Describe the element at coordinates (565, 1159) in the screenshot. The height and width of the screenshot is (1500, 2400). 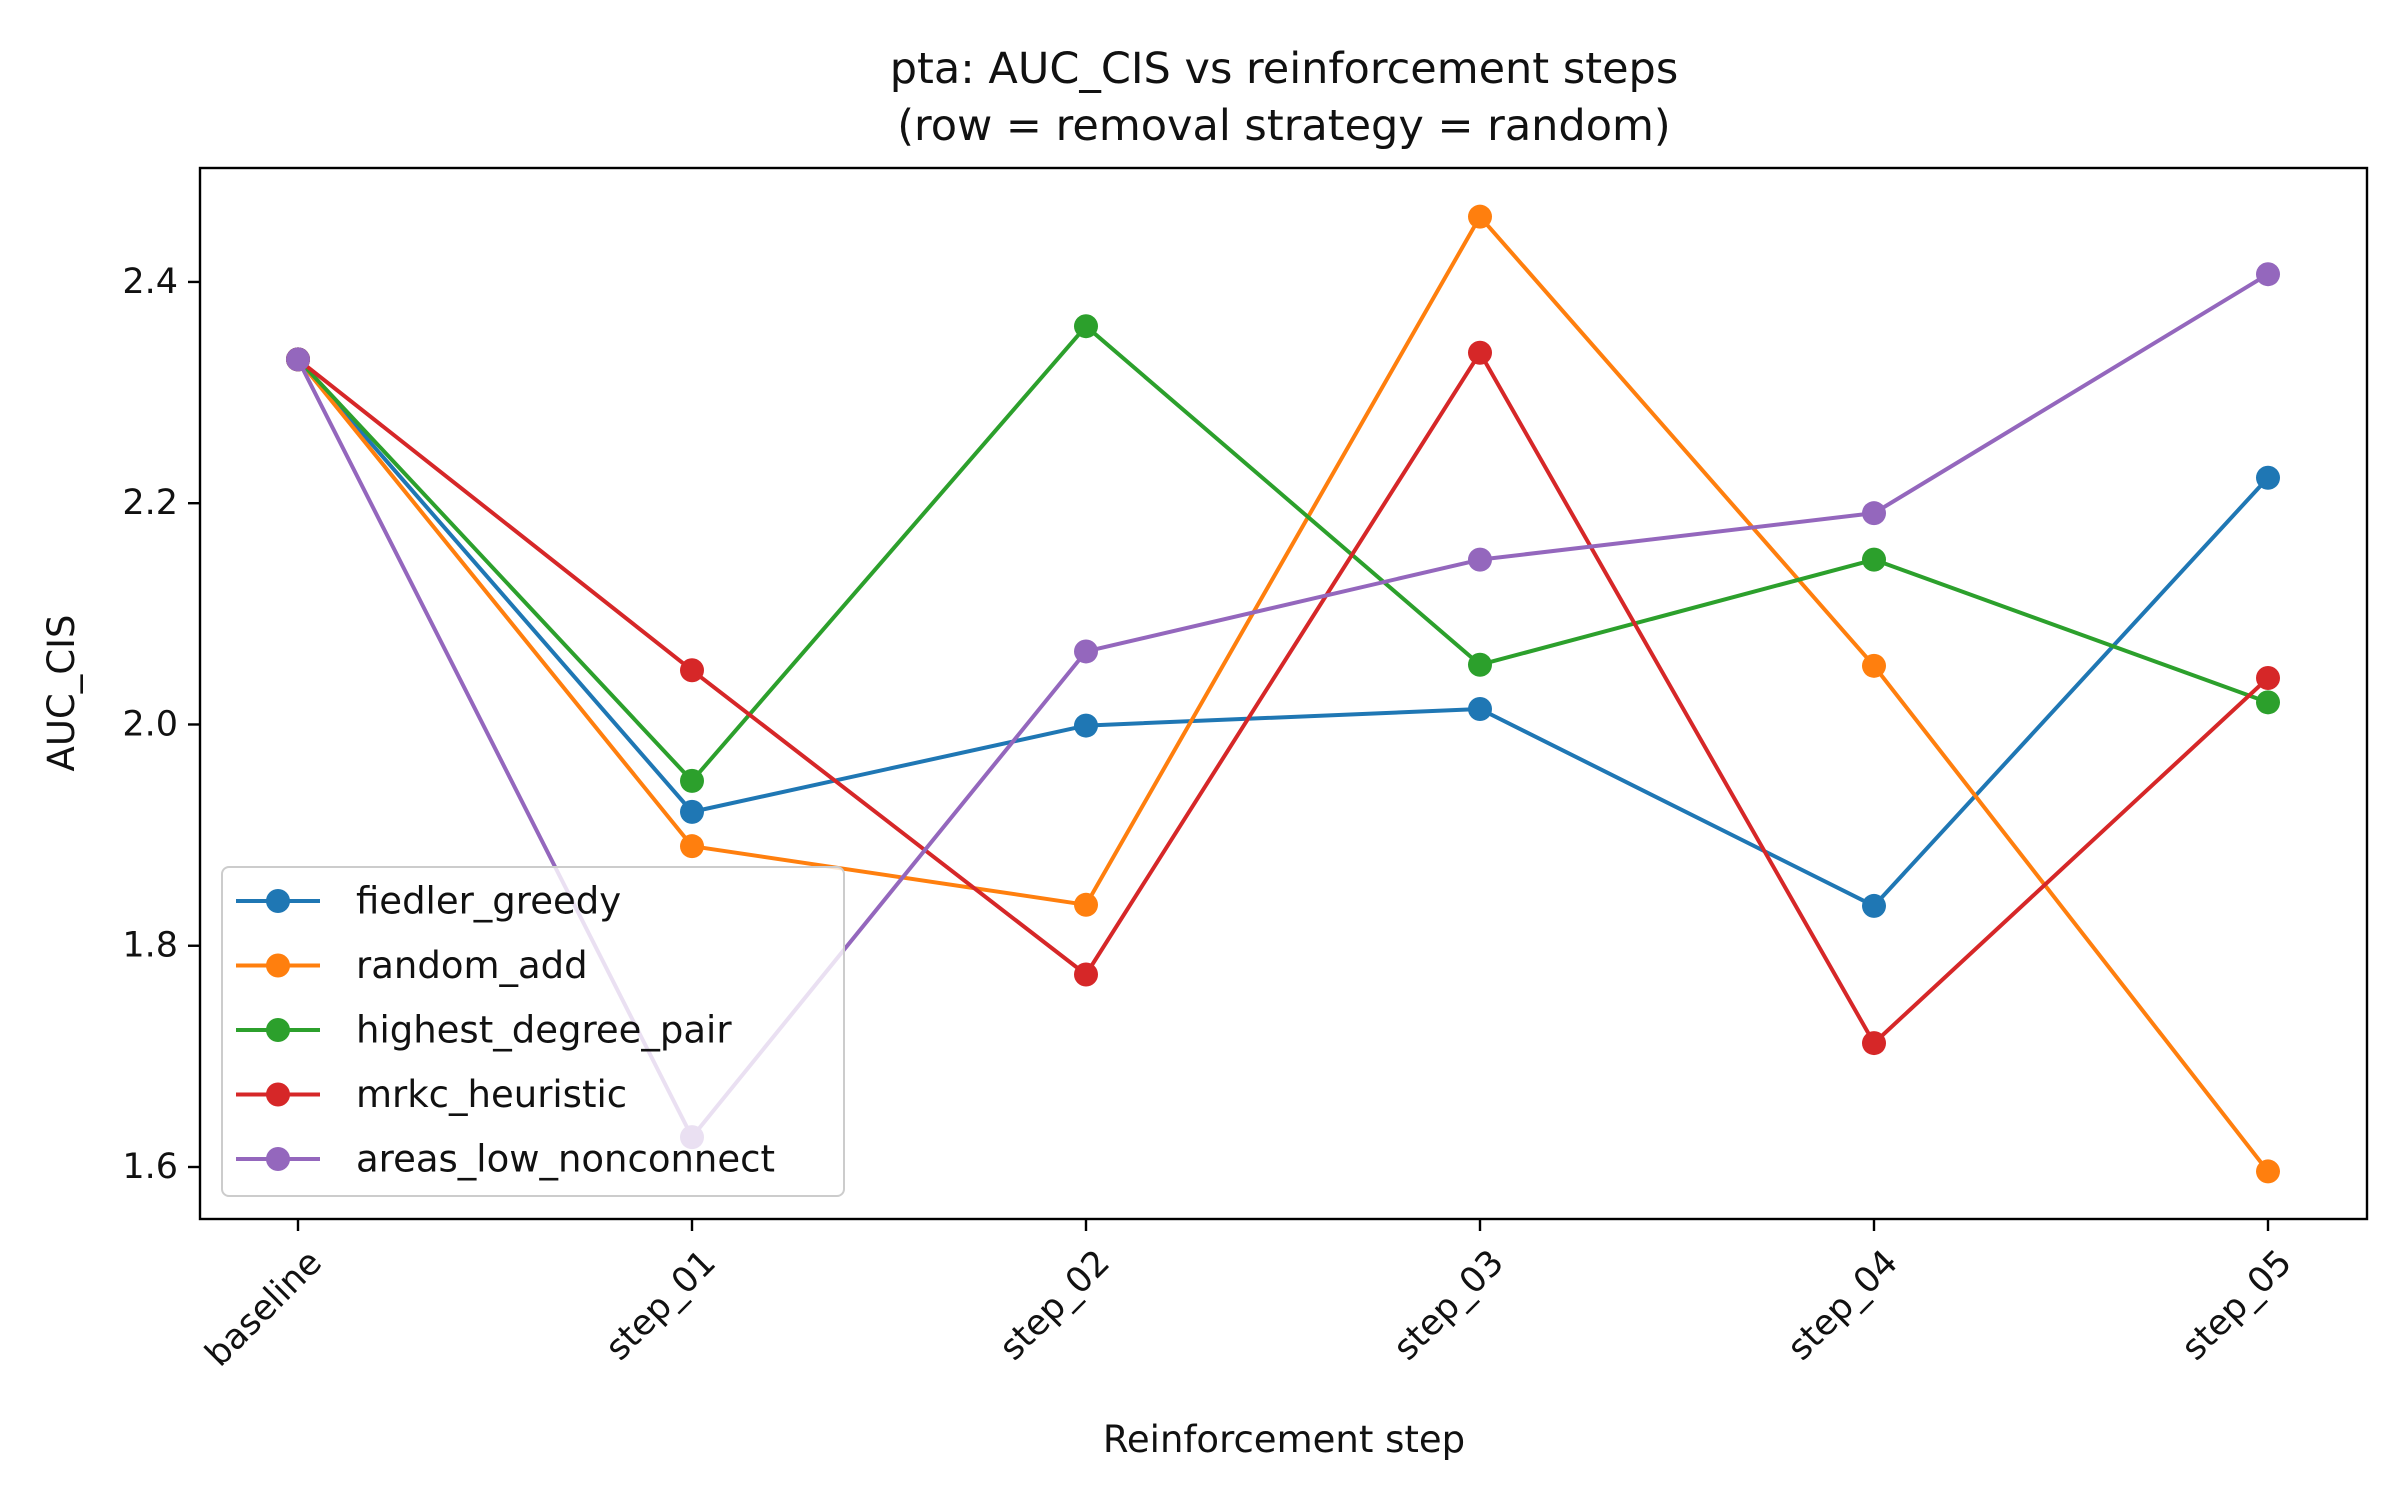
I see `legend-label-areas-low-nonconnect: areas_low_nonconnect` at that location.